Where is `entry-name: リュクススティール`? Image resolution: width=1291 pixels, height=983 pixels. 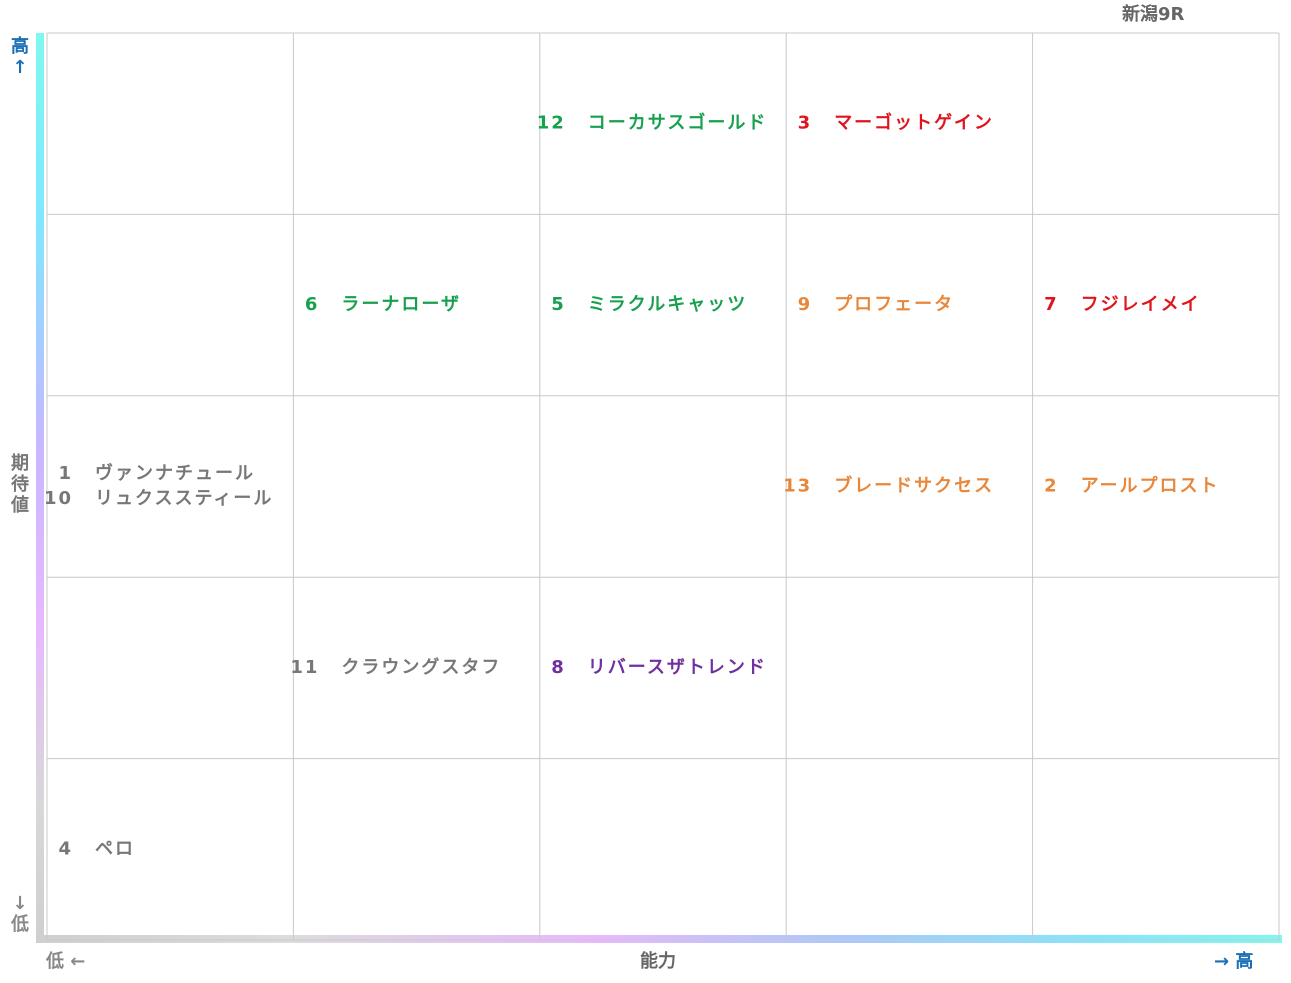
entry-name: リュクススティール is located at coordinates (184, 498).